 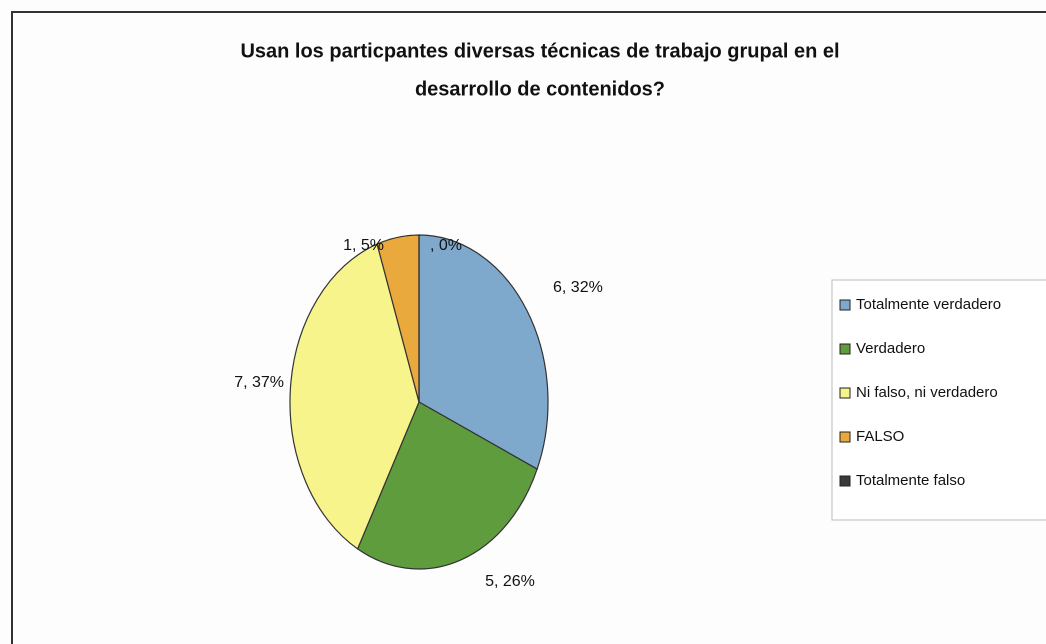 What do you see at coordinates (927, 392) in the screenshot?
I see `legend-label: Ni falso, ni verdadero` at bounding box center [927, 392].